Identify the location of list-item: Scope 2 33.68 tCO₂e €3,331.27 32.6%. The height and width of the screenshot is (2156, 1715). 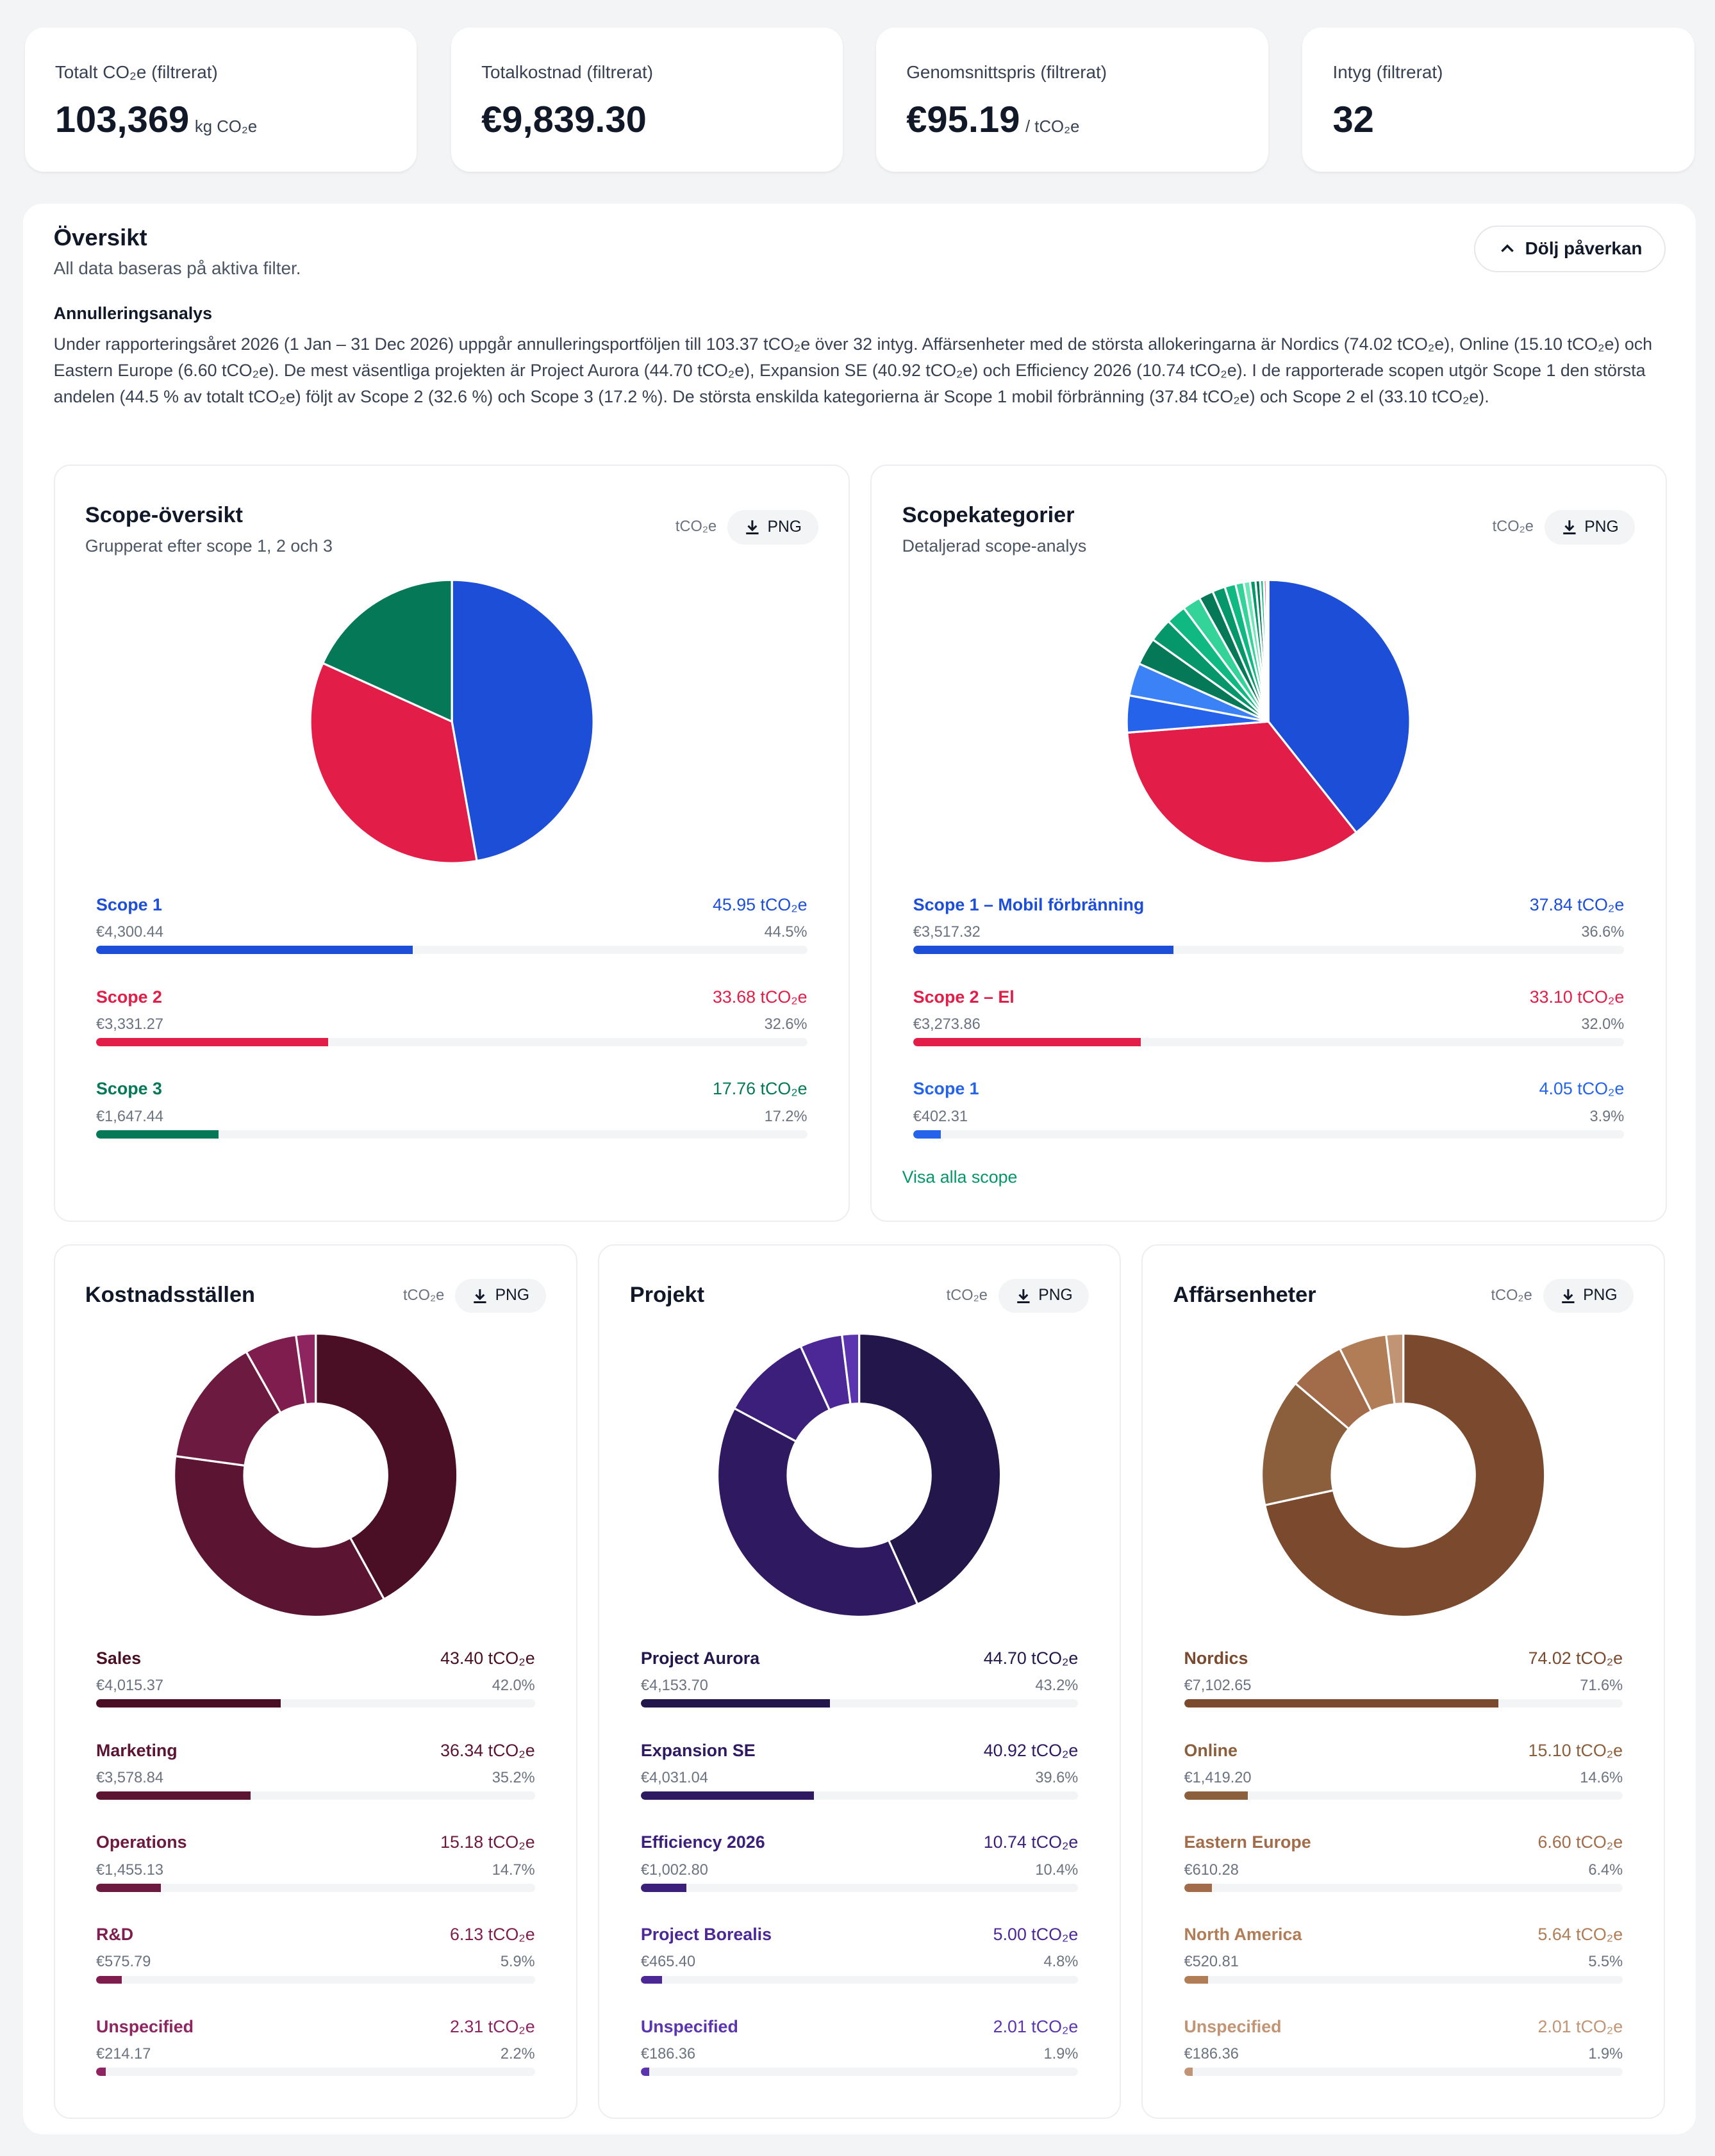
(452, 1034).